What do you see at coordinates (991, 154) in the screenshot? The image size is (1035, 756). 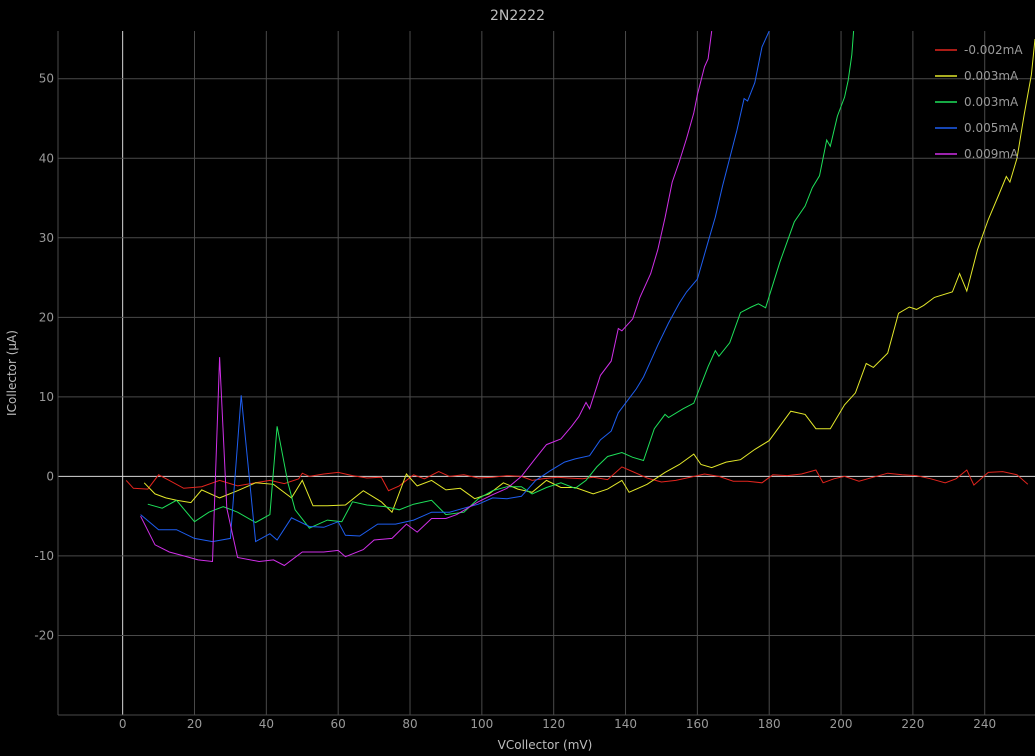 I see `legend-label: 0.009mA` at bounding box center [991, 154].